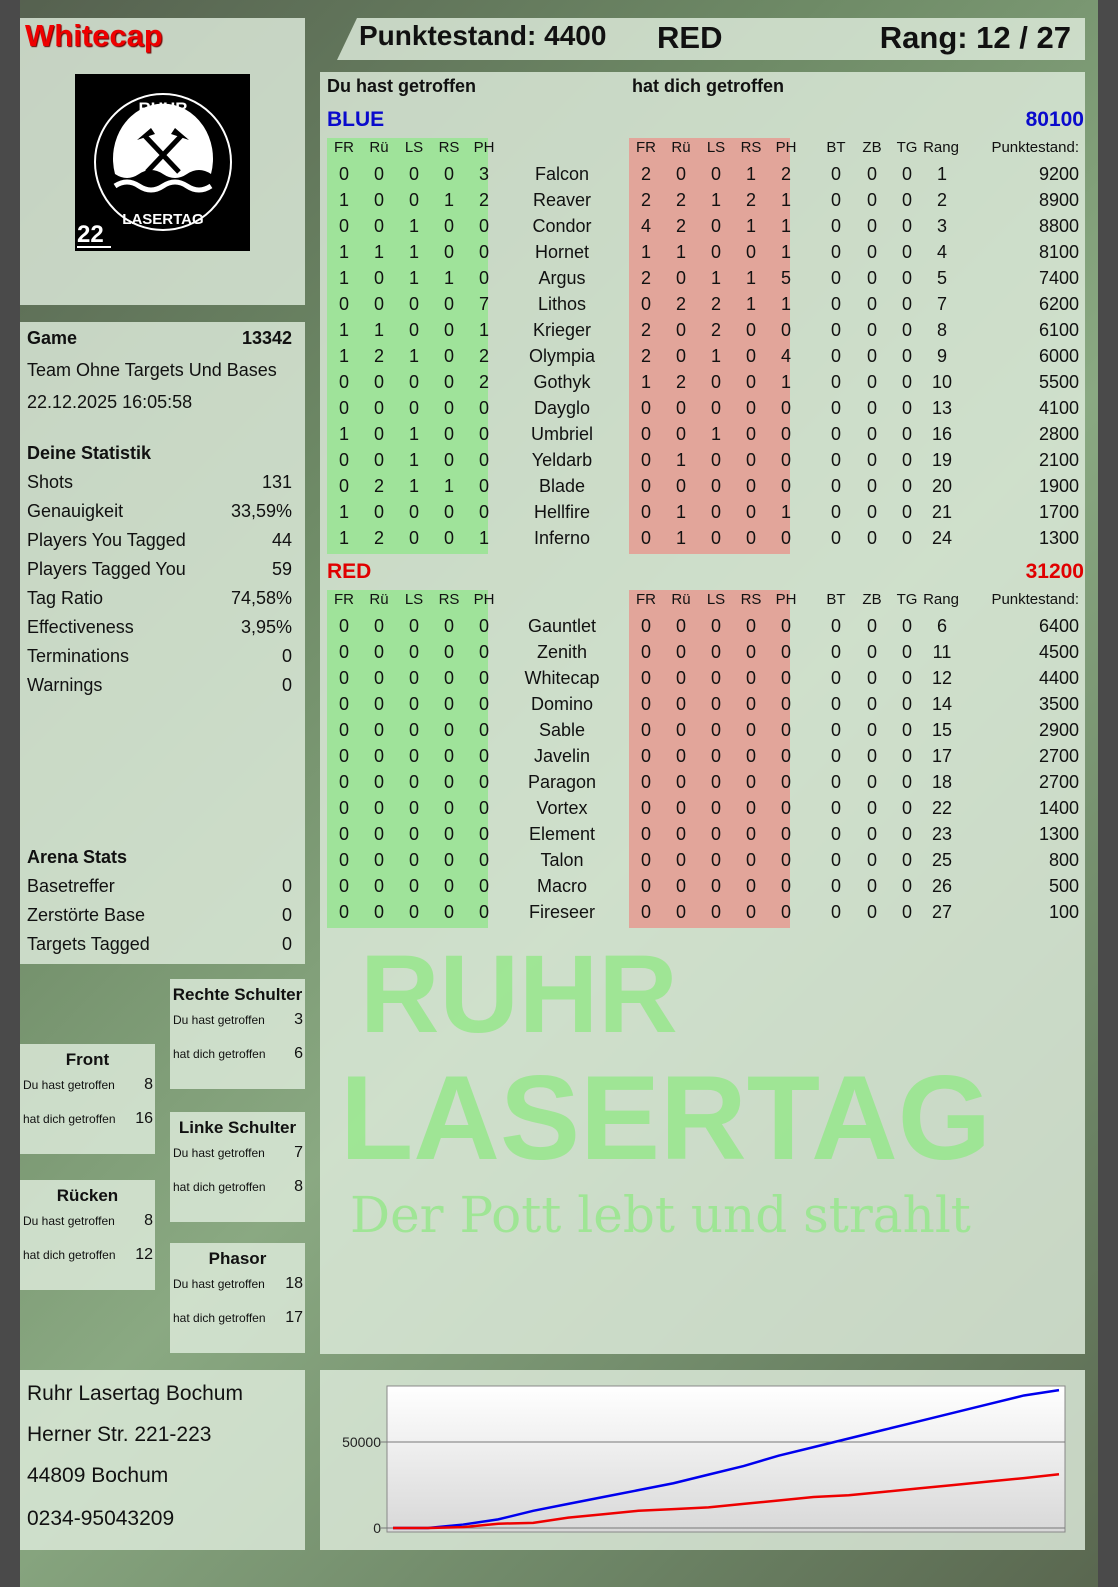 The height and width of the screenshot is (1587, 1118). What do you see at coordinates (708, 86) in the screenshot?
I see `got-title: hat dich getroffen` at bounding box center [708, 86].